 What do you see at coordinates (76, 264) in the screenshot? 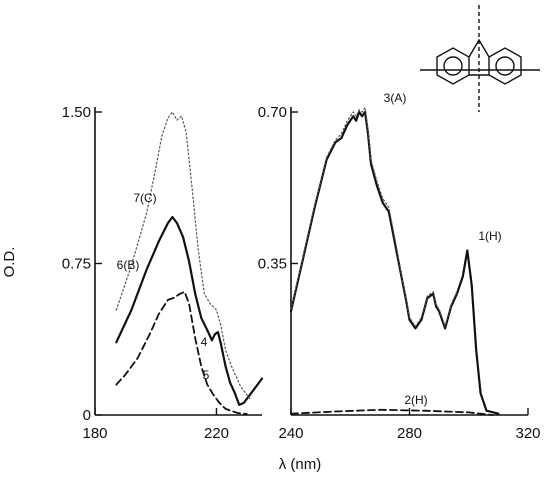
I see `left-y-tick-label: 0.75` at bounding box center [76, 264].